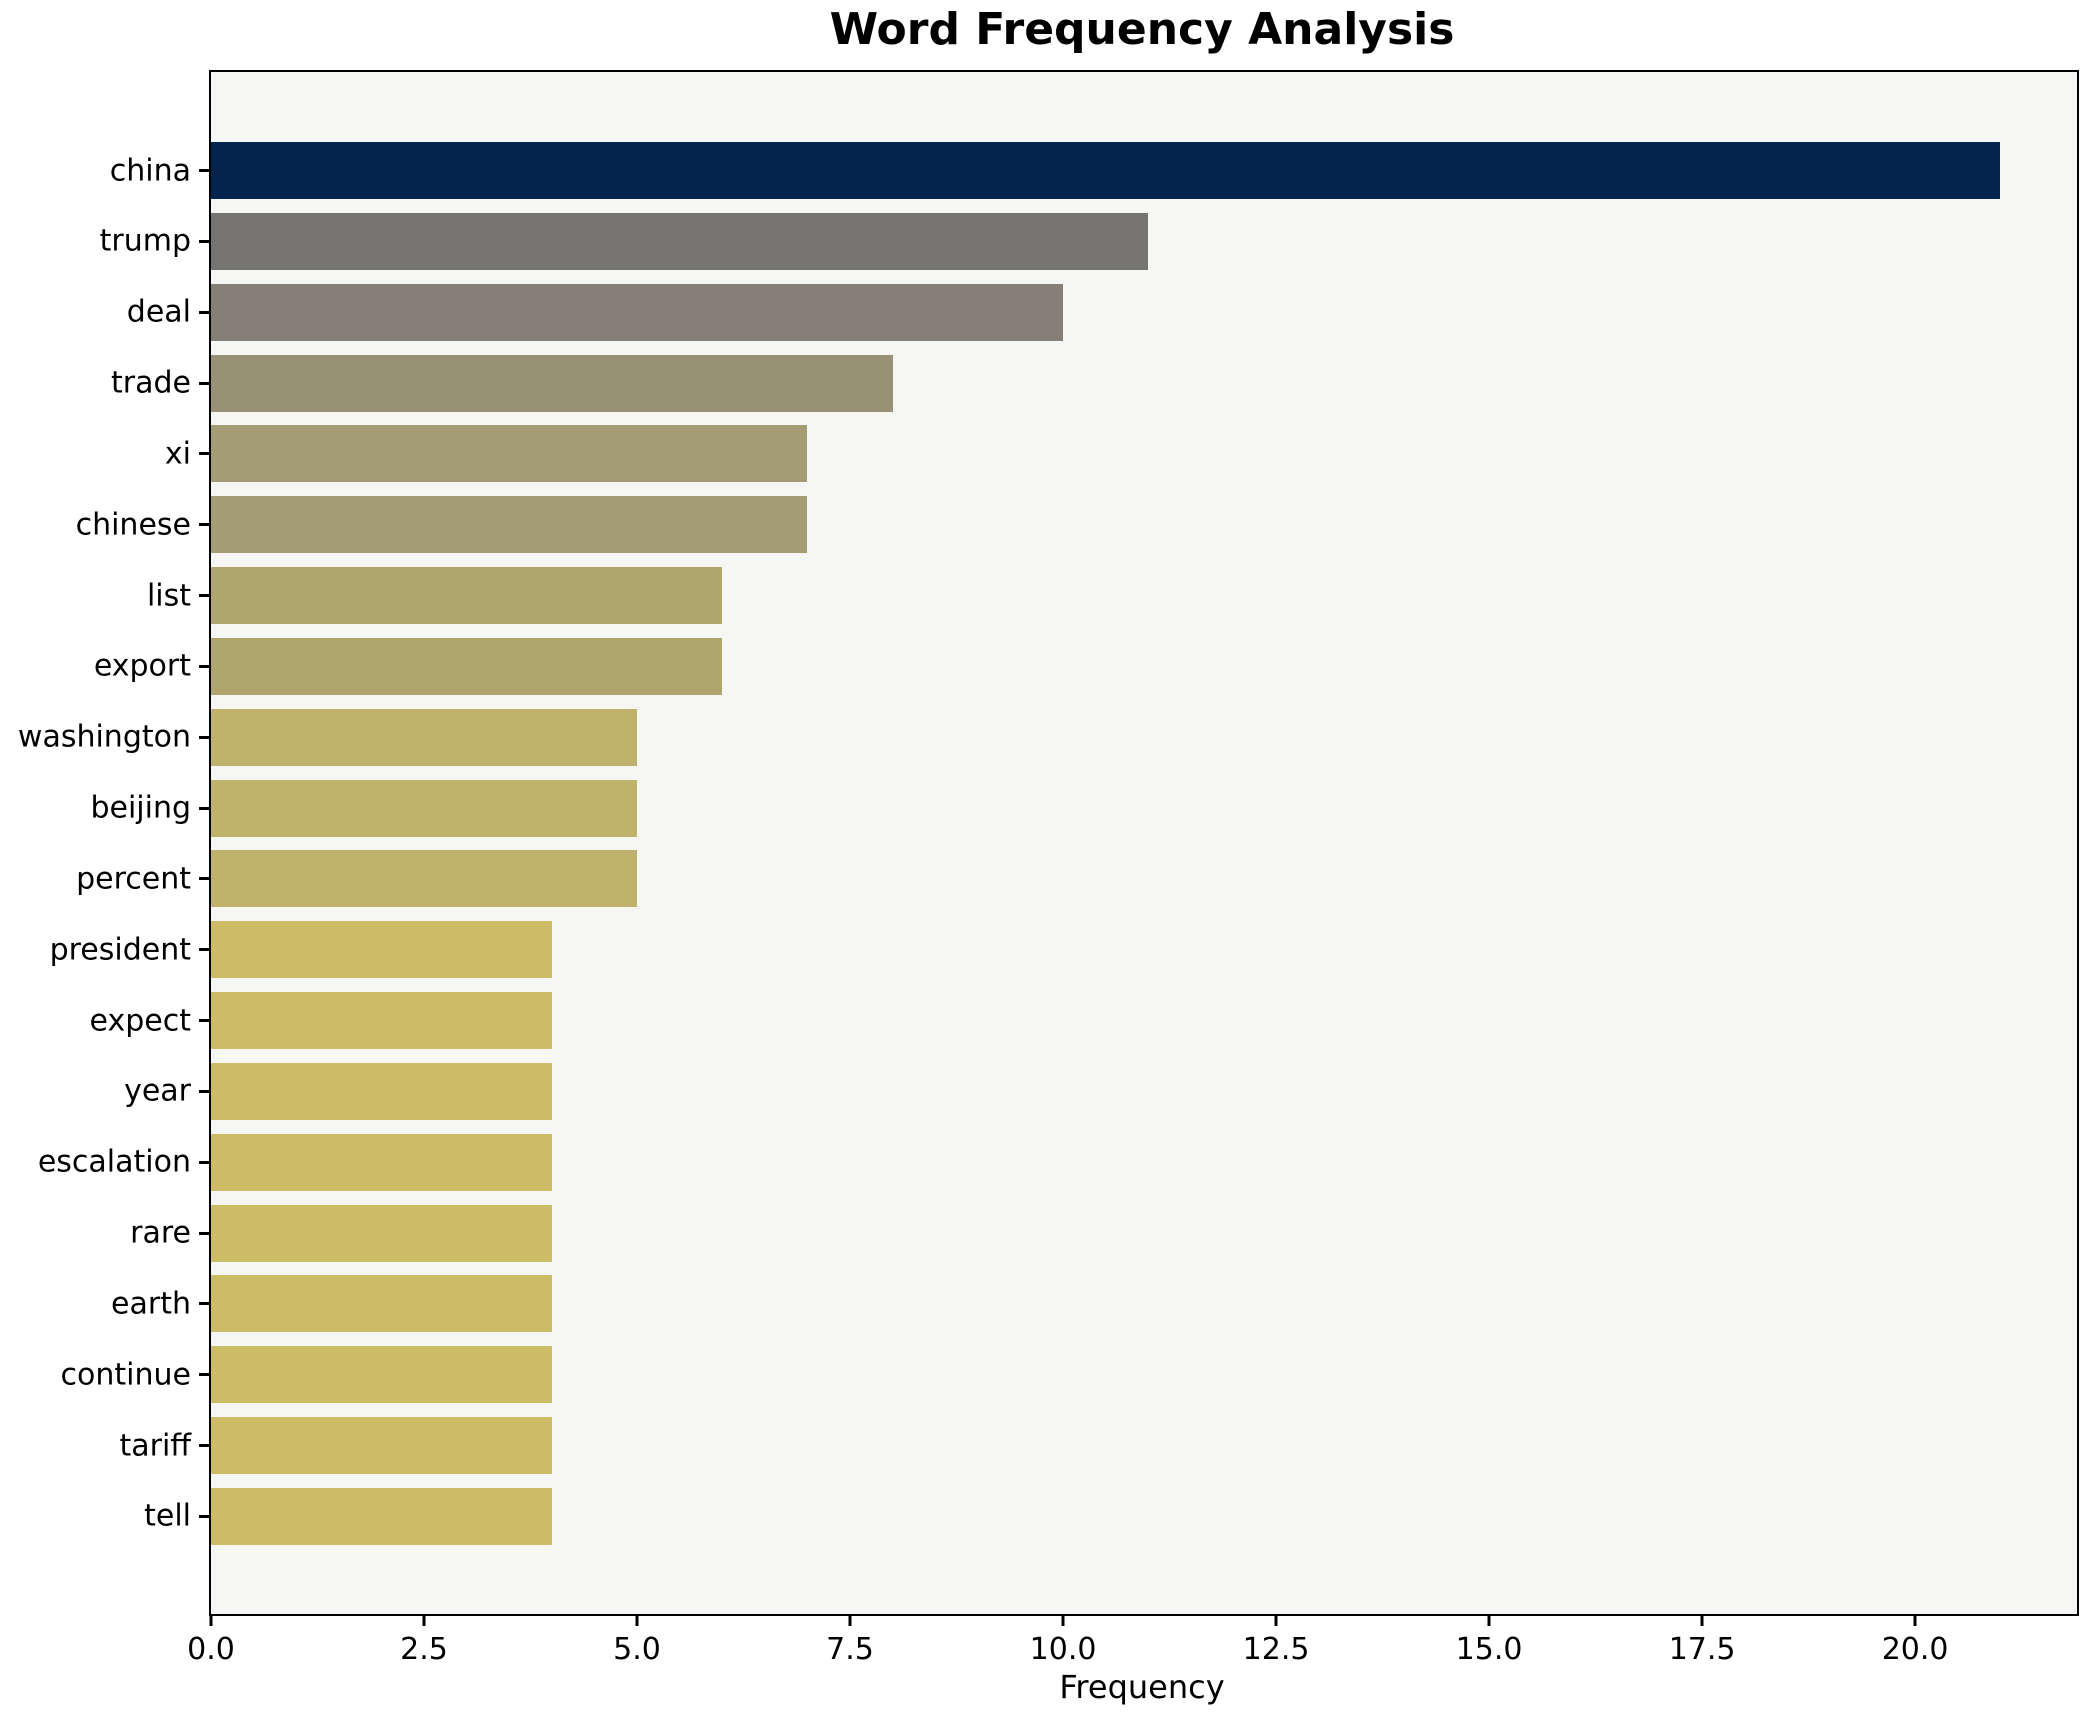 The width and height of the screenshot is (2088, 1722). Describe the element at coordinates (140, 1021) in the screenshot. I see `y-tick-label-expect: expect` at that location.